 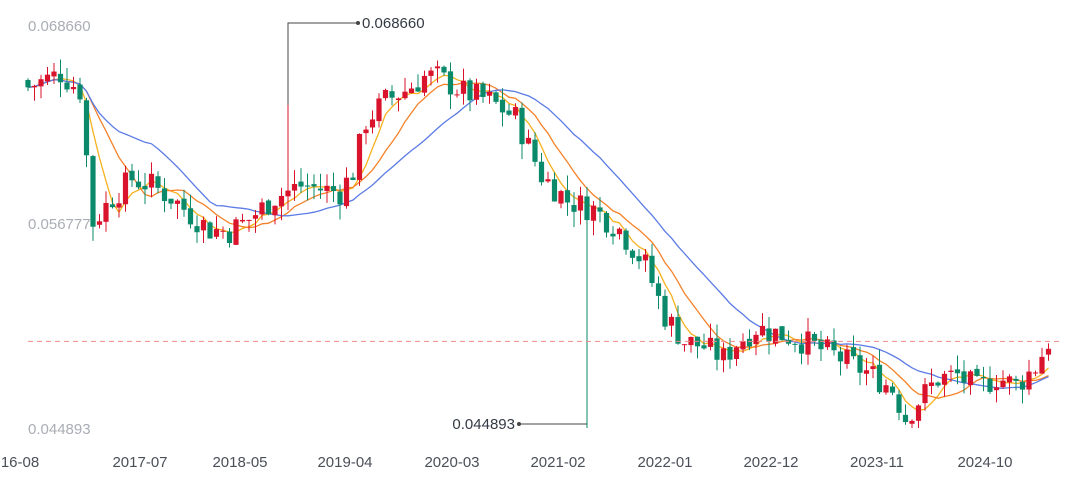 What do you see at coordinates (483, 424) in the screenshot?
I see `callout-label-low: 0.044893` at bounding box center [483, 424].